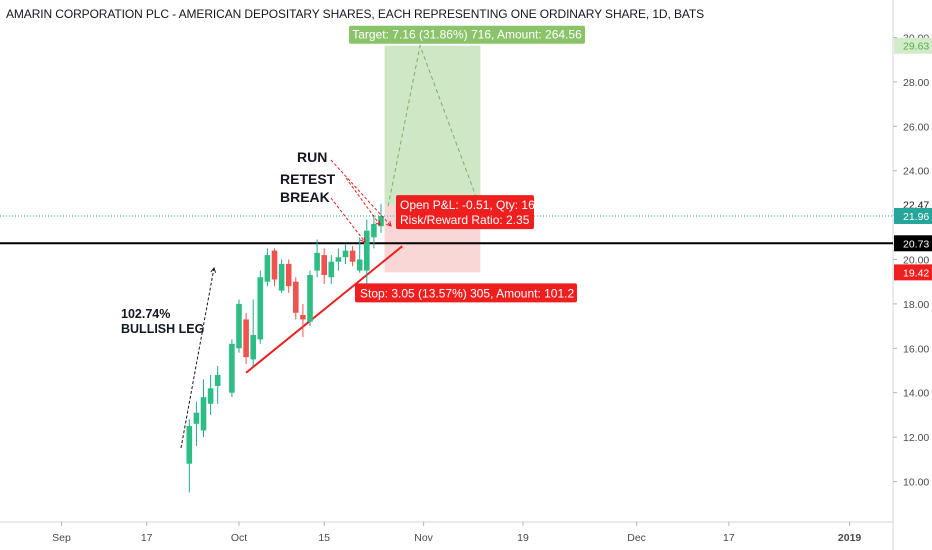  What do you see at coordinates (916, 47) in the screenshot?
I see `price-label: 29.63` at bounding box center [916, 47].